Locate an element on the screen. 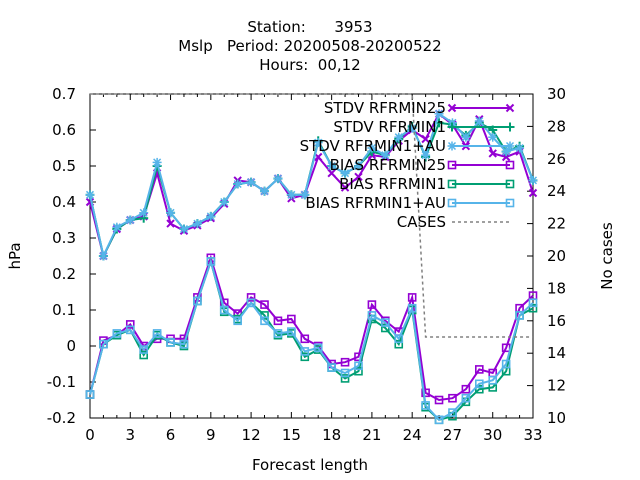 This screenshot has width=640, height=480. y2-tick-label: 16 is located at coordinates (556, 321).